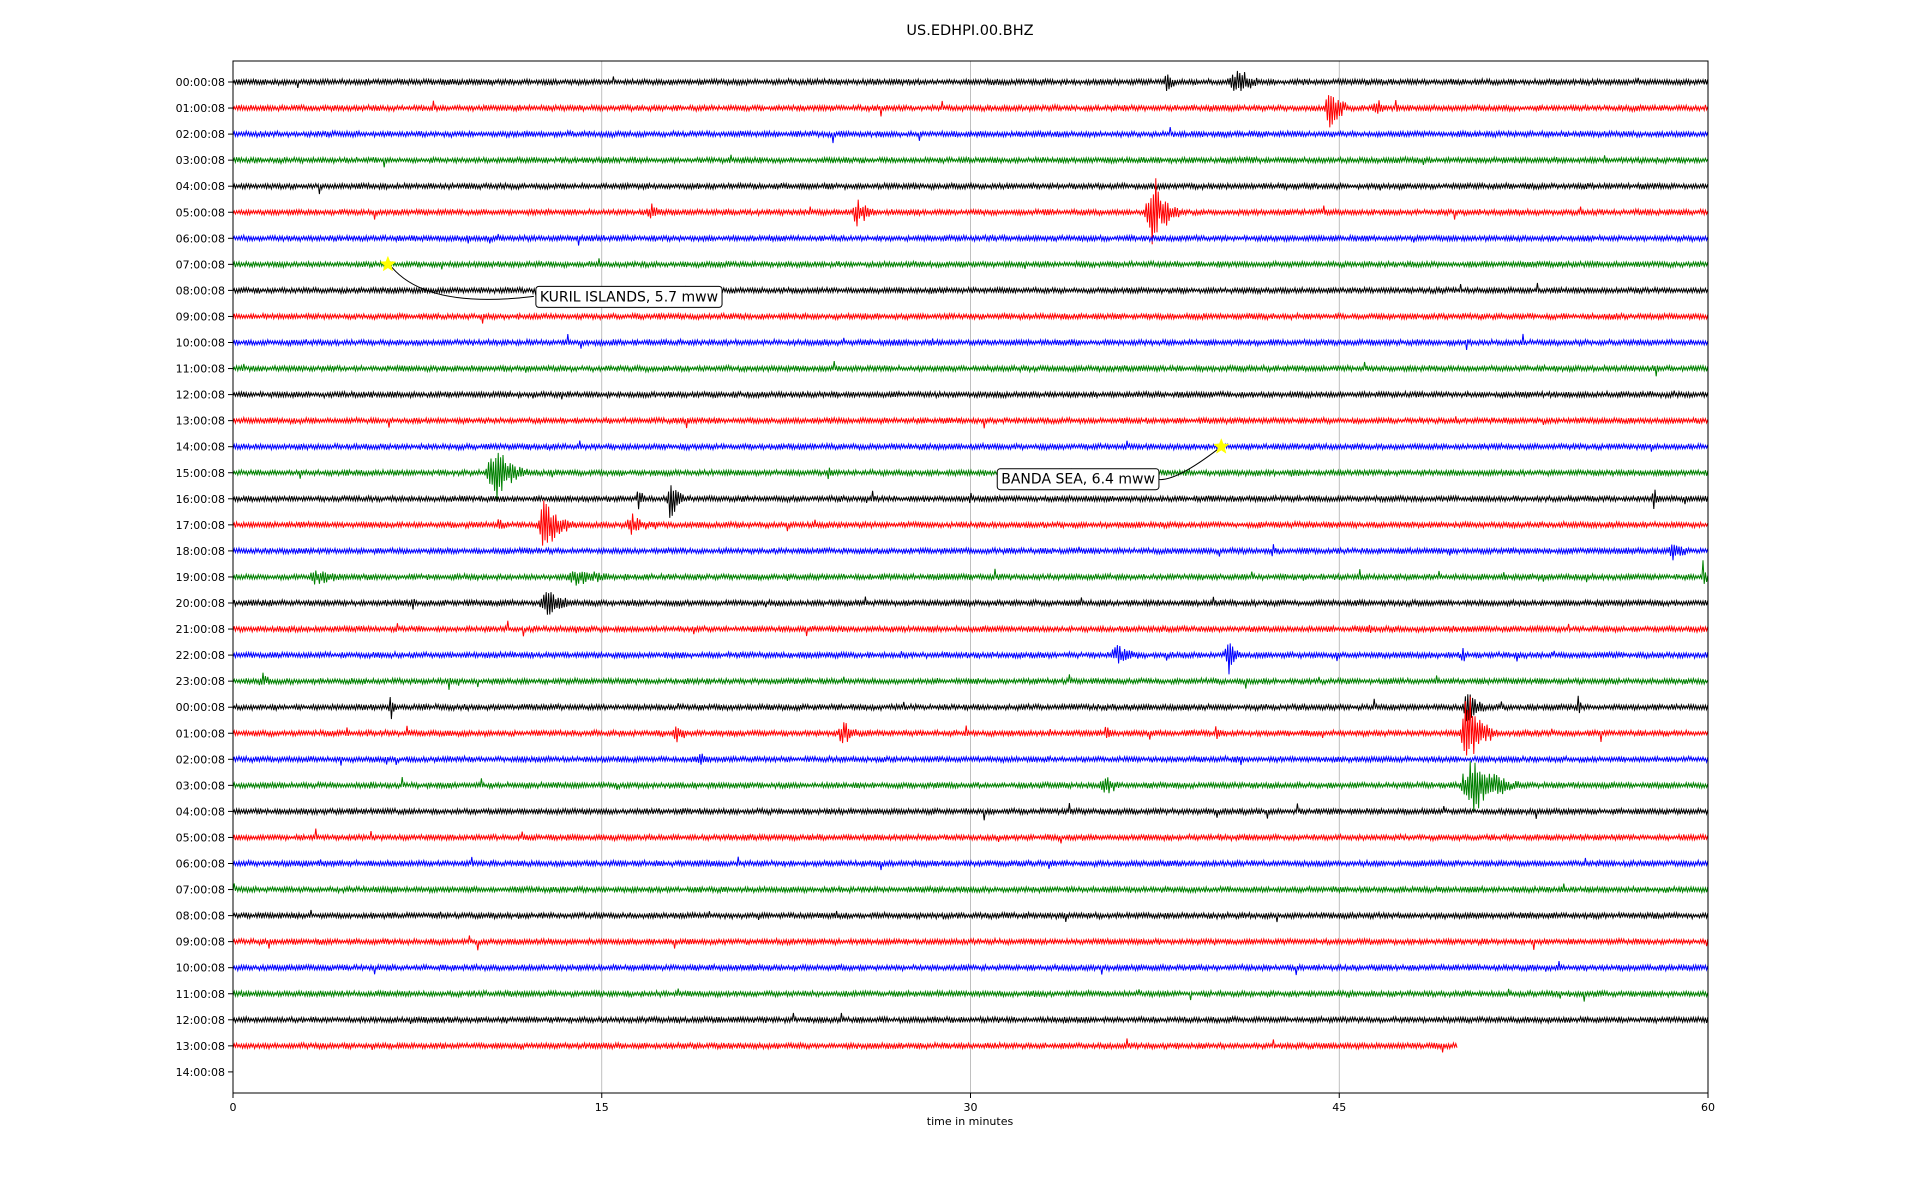 Image resolution: width=1920 pixels, height=1200 pixels. What do you see at coordinates (233, 1107) in the screenshot?
I see `x-tick-label: 0` at bounding box center [233, 1107].